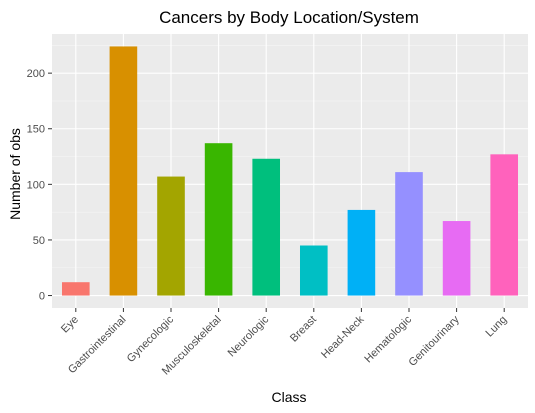  Describe the element at coordinates (288, 397) in the screenshot. I see `x-axis-title: Class` at that location.